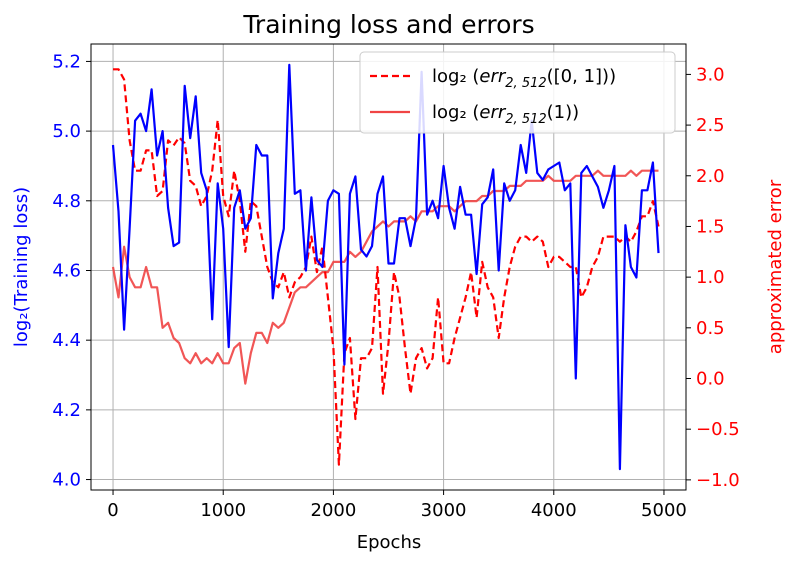 This screenshot has height=564, width=798. What do you see at coordinates (66, 410) in the screenshot?
I see `y-left-tick-label: 4.2` at bounding box center [66, 410].